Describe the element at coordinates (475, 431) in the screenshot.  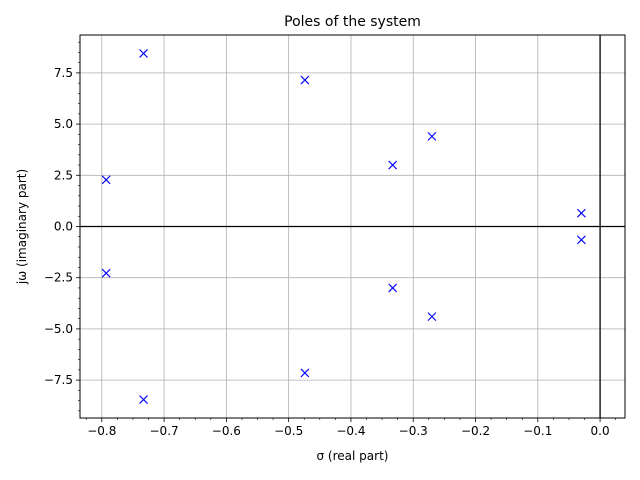
I see `x-tick-label: −0.2` at that location.